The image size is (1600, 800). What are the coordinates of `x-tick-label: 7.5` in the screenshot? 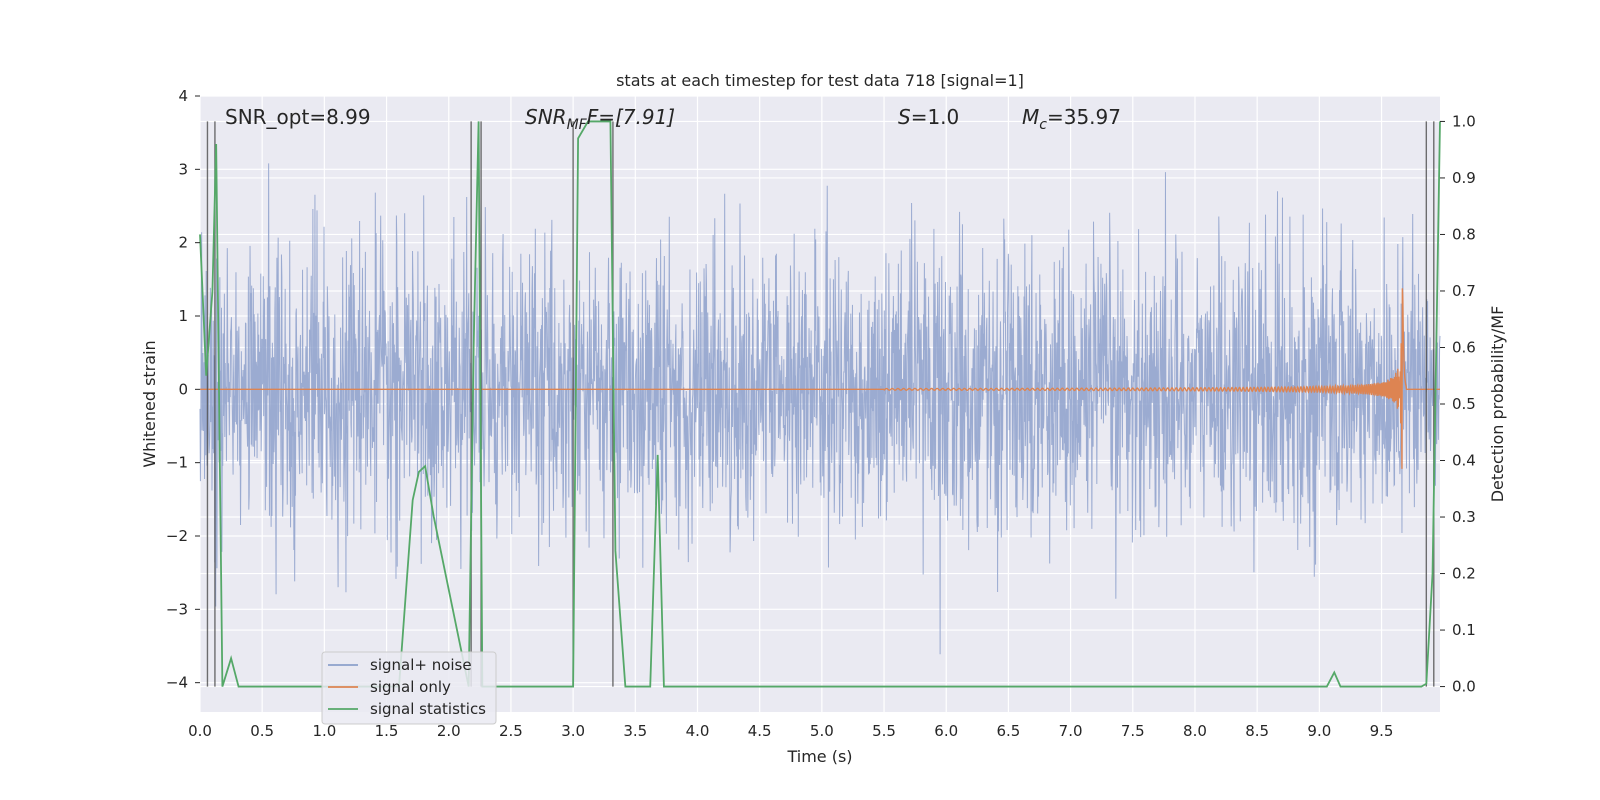 It's located at (1133, 731).